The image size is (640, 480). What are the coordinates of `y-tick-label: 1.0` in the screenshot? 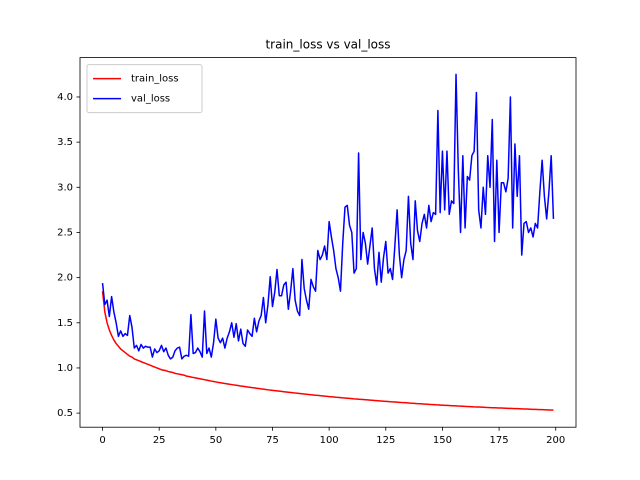 It's located at (65, 368).